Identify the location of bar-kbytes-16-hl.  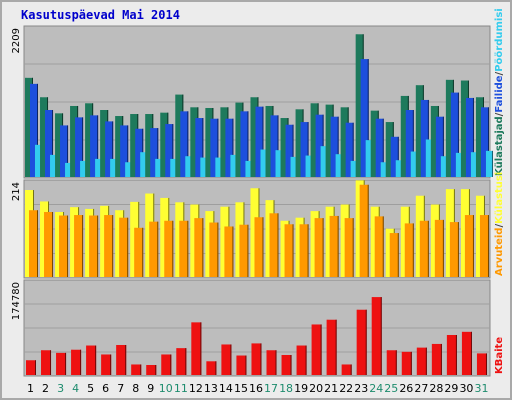
(252, 359).